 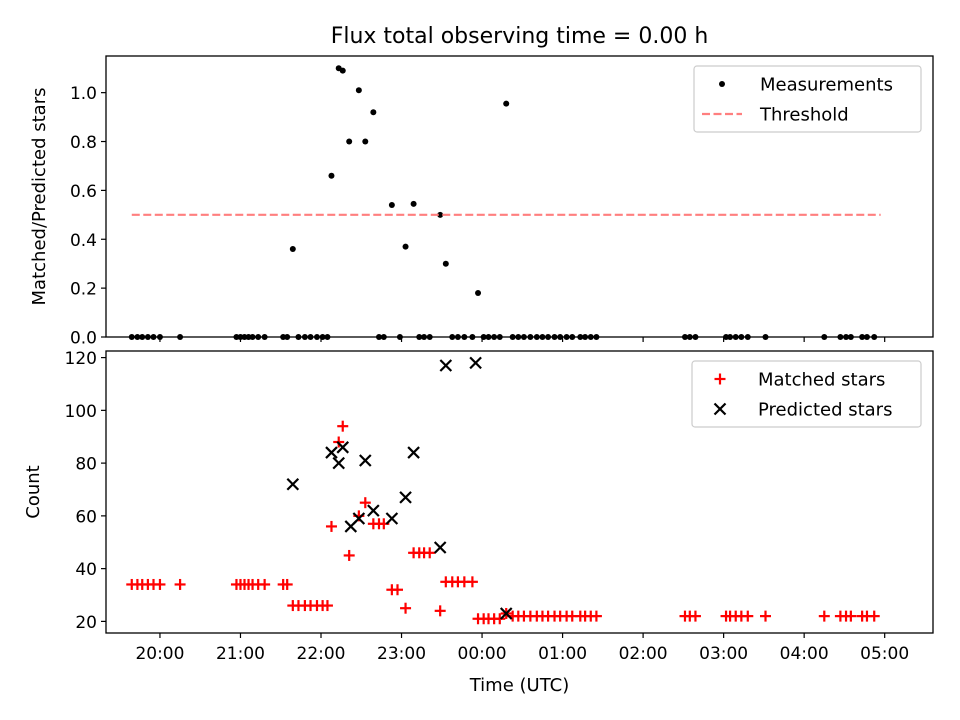 I want to click on x-tick-label: 01:00, so click(x=562, y=654).